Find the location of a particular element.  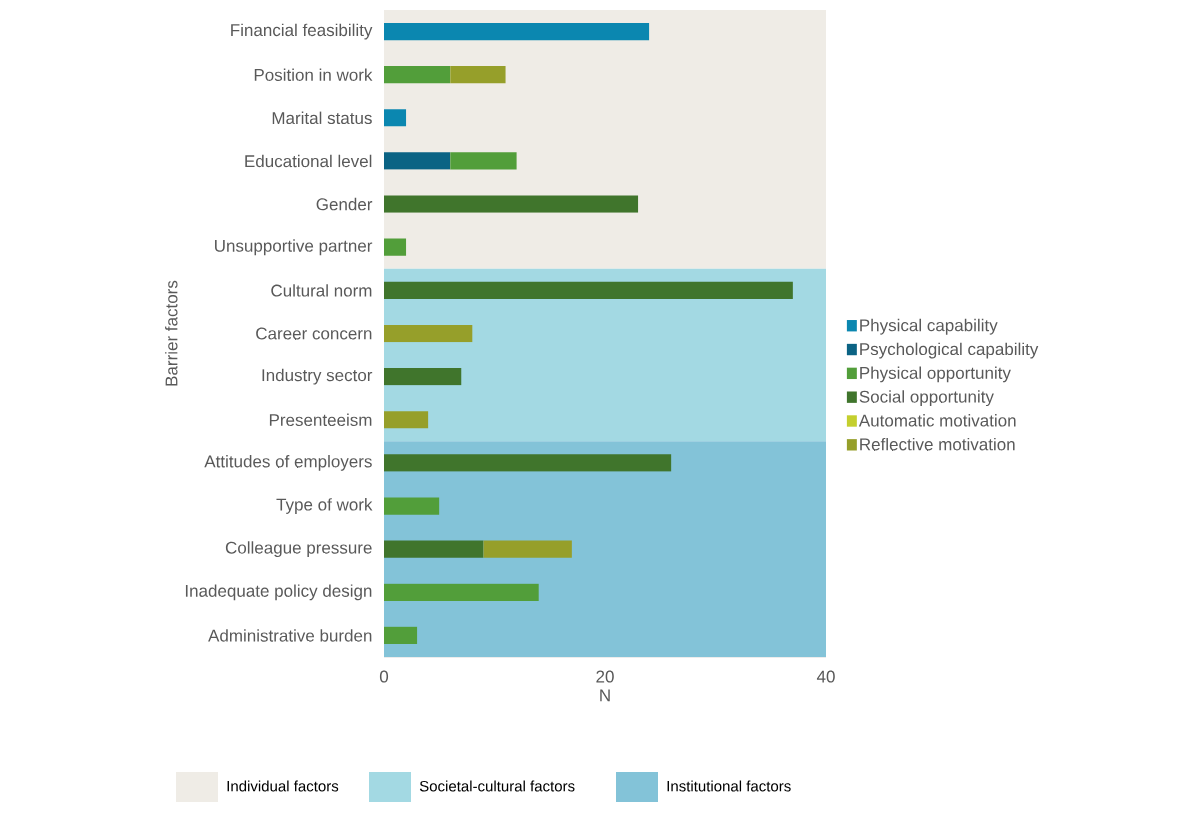

x-tick-label: 40 is located at coordinates (825, 676).